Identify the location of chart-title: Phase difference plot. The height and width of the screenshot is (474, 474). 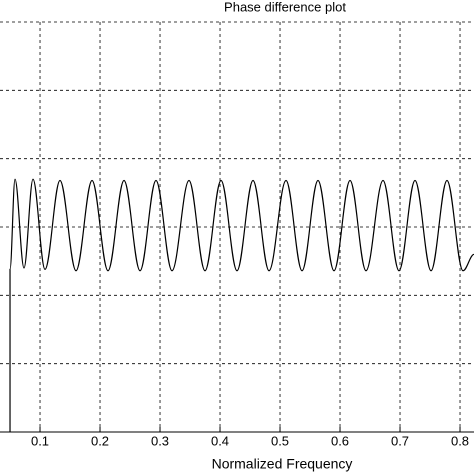
(285, 7).